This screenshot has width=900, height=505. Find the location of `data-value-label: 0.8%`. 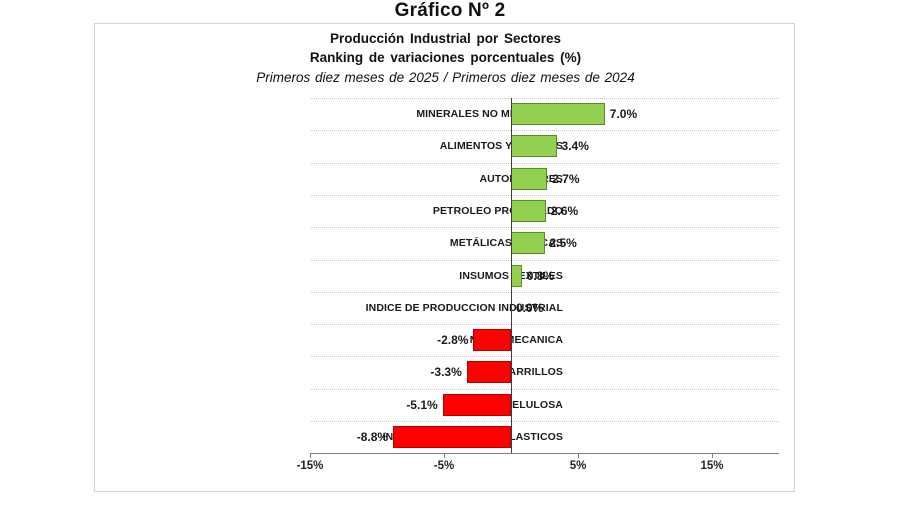

data-value-label: 0.8% is located at coordinates (540, 275).